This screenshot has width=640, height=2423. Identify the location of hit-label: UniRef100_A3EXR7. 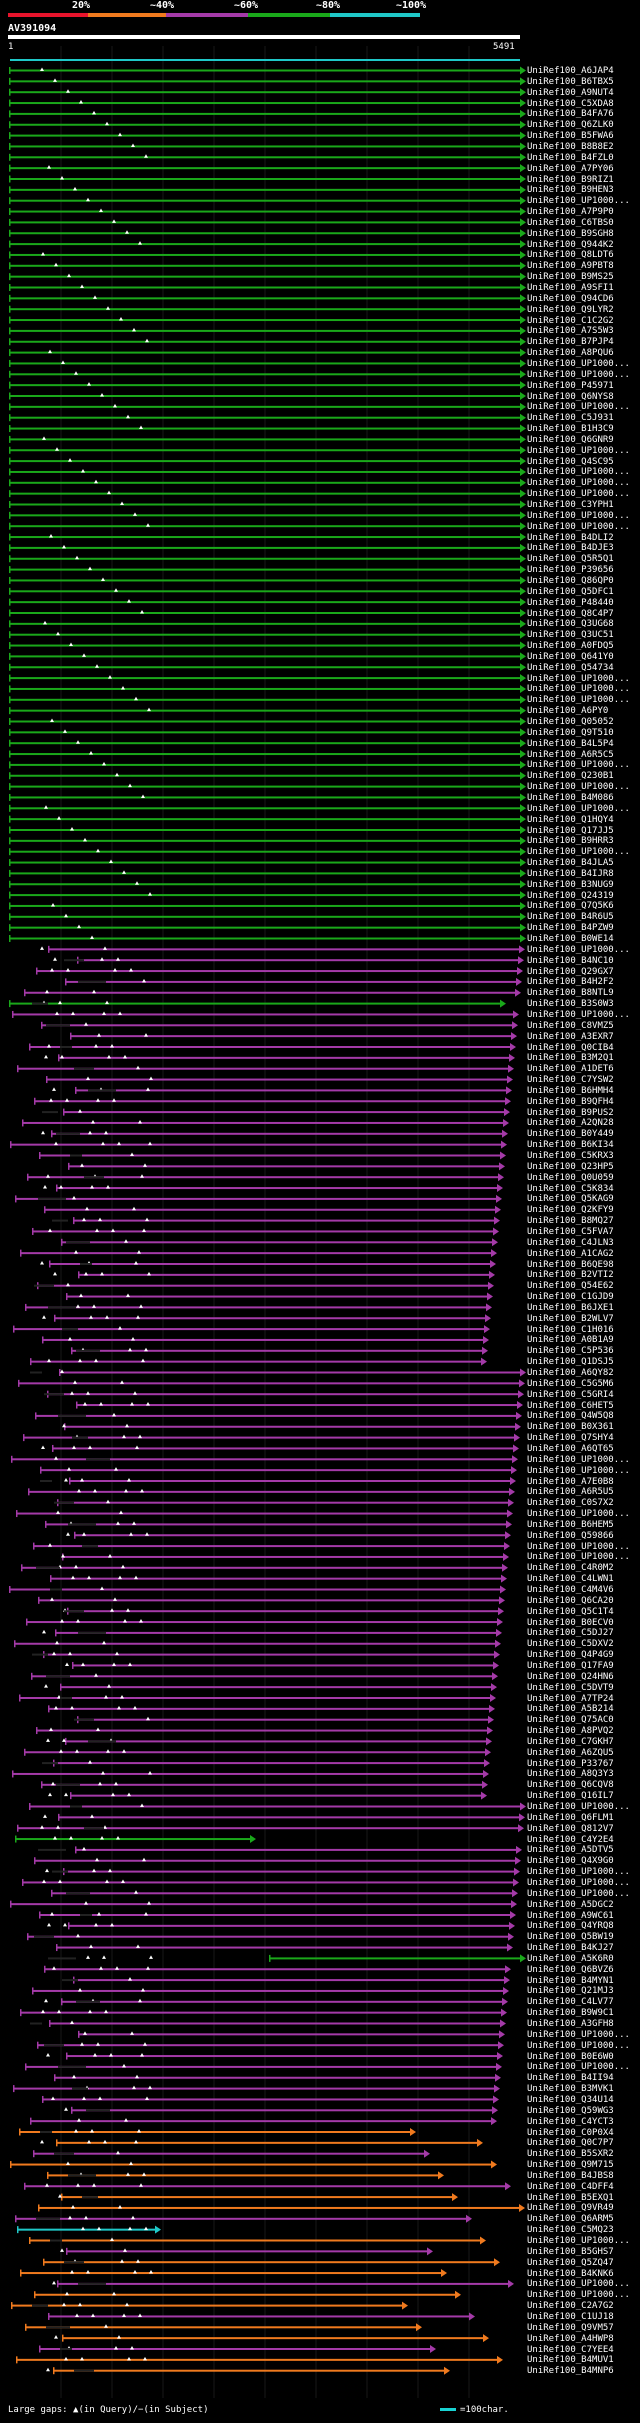
(570, 1036).